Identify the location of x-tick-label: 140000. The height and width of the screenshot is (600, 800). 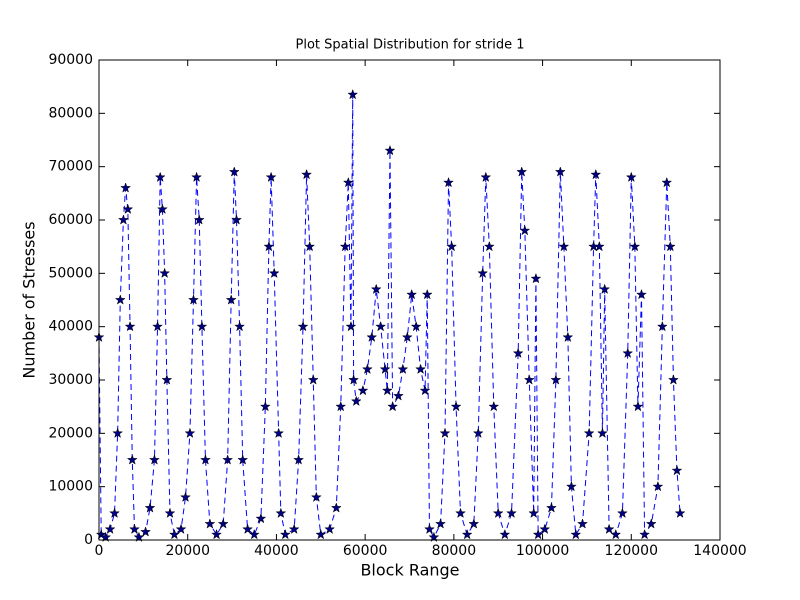
(719, 551).